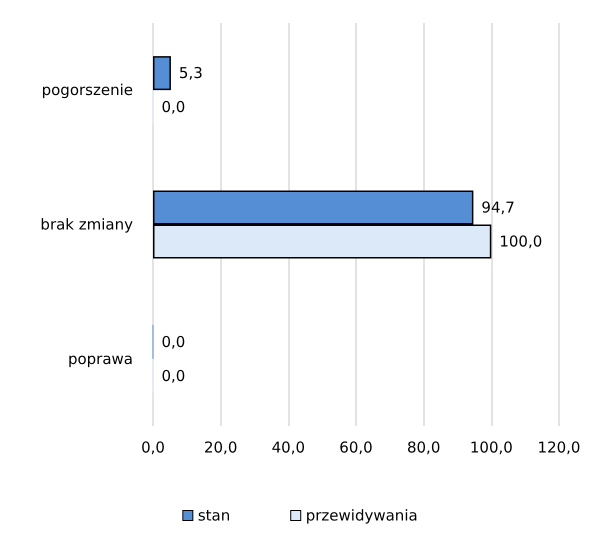 The width and height of the screenshot is (600, 544). What do you see at coordinates (162, 73) in the screenshot?
I see `bar` at bounding box center [162, 73].